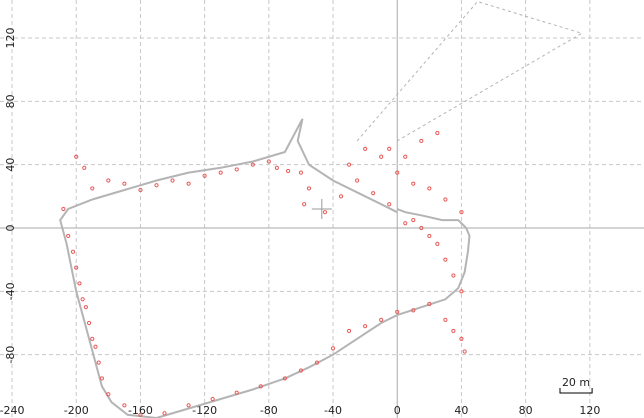 This screenshot has width=644, height=418. What do you see at coordinates (576, 391) in the screenshot?
I see `scale-bar` at bounding box center [576, 391].